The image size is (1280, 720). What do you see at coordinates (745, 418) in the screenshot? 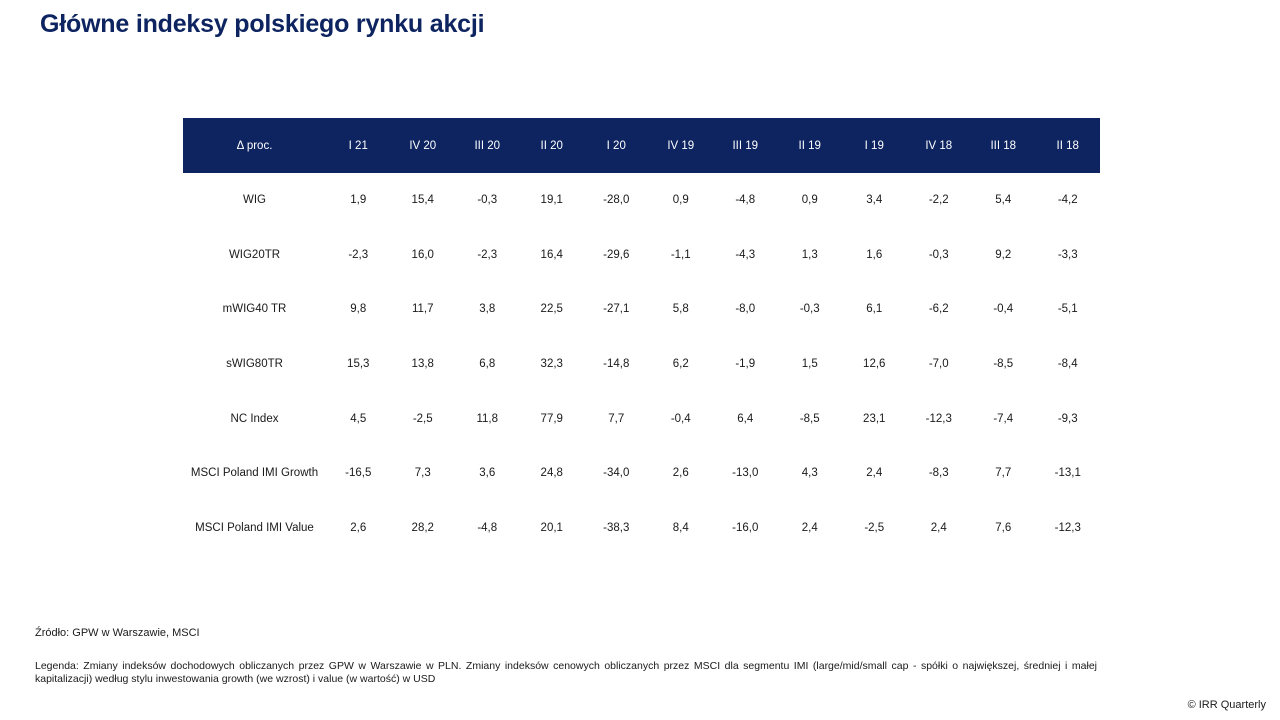
I see `table-cell: 6,4` at bounding box center [745, 418].